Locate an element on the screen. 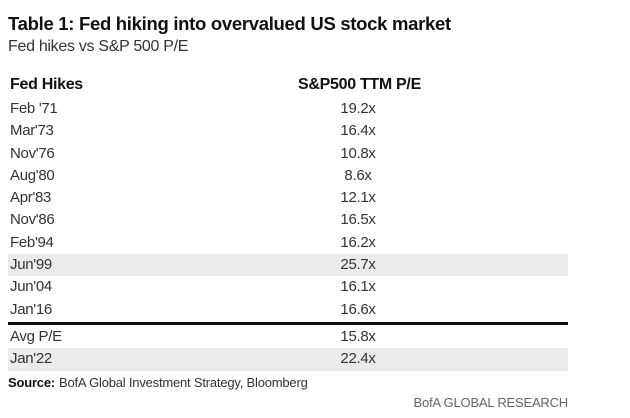 Image resolution: width=630 pixels, height=418 pixels. table-row: Nov'86 16.5x is located at coordinates (288, 220).